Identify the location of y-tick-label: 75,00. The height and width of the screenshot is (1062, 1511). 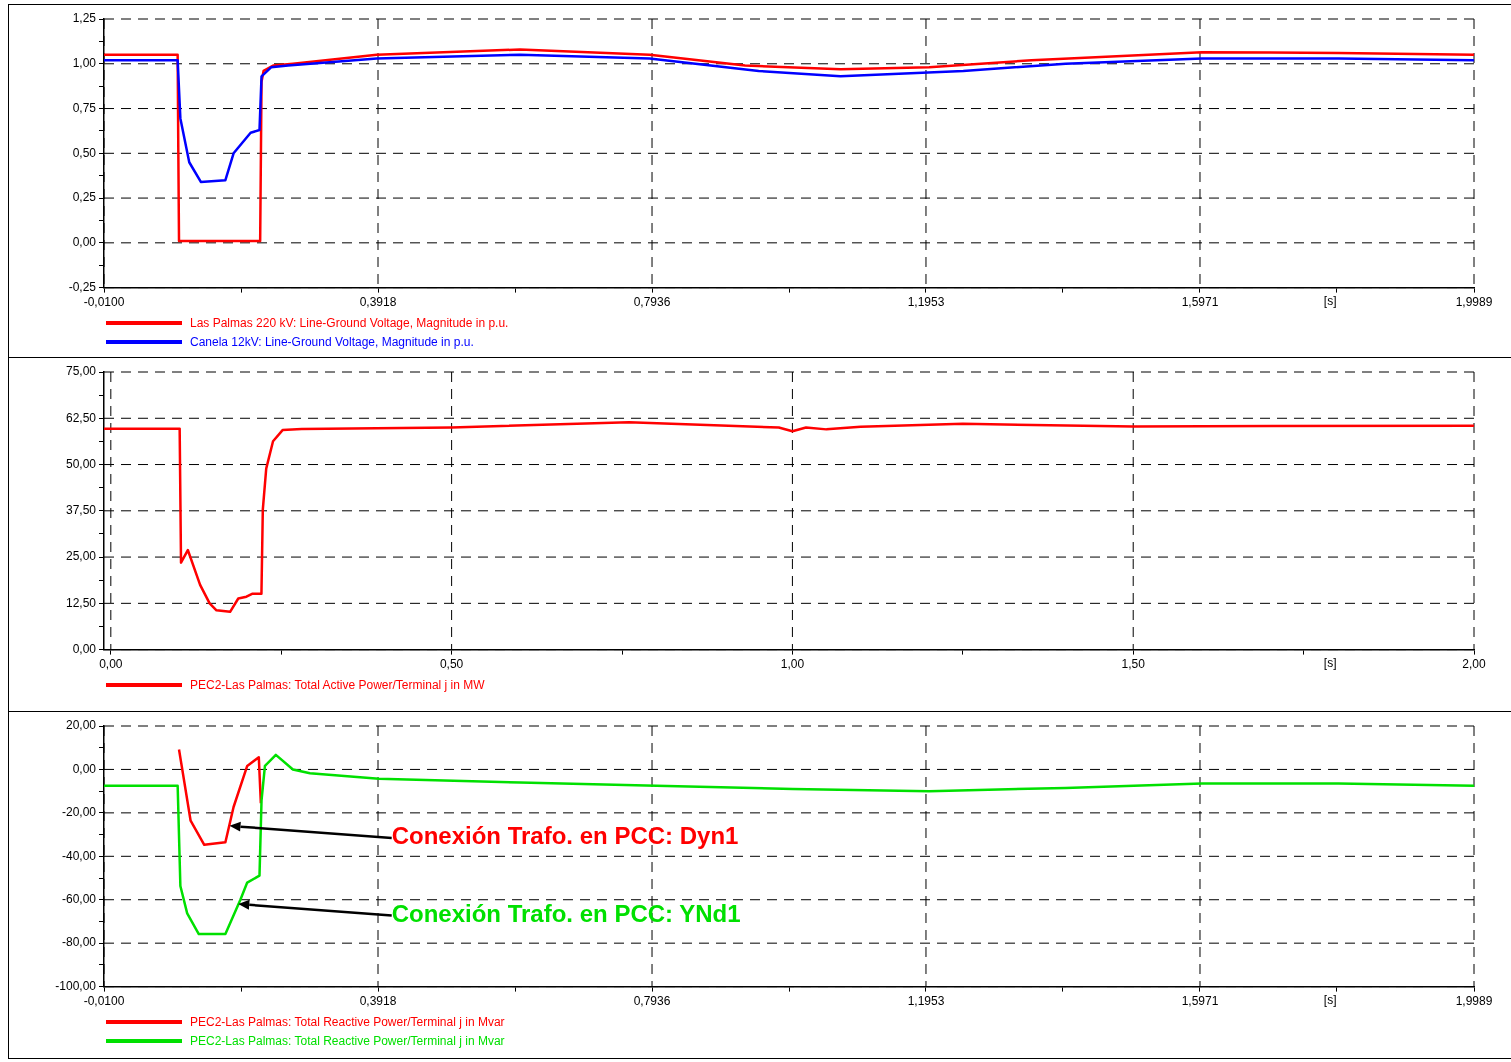
(81, 371).